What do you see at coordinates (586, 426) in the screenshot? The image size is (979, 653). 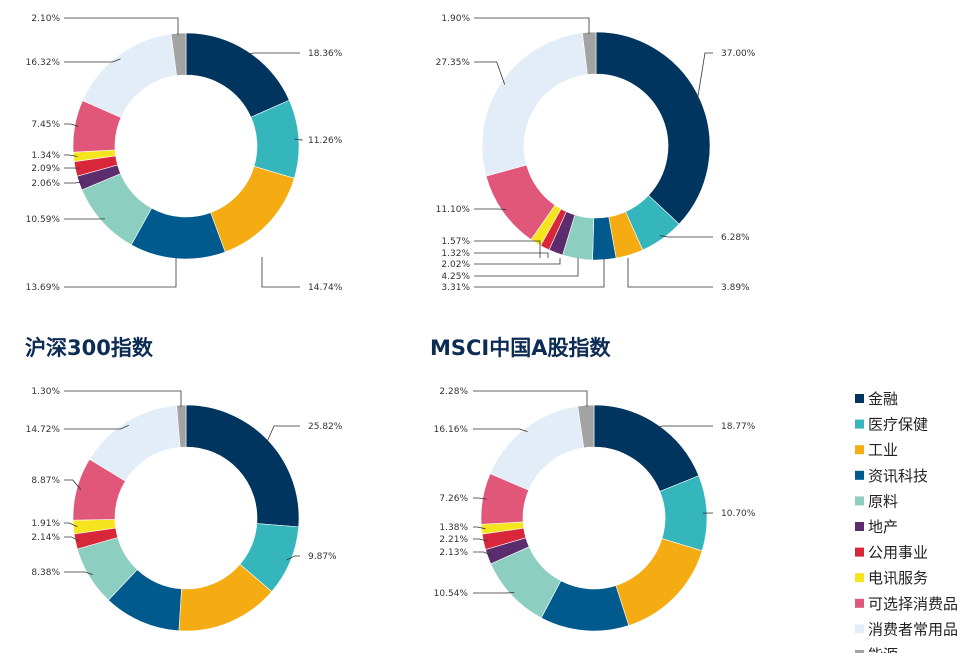 I see `slice-energy` at bounding box center [586, 426].